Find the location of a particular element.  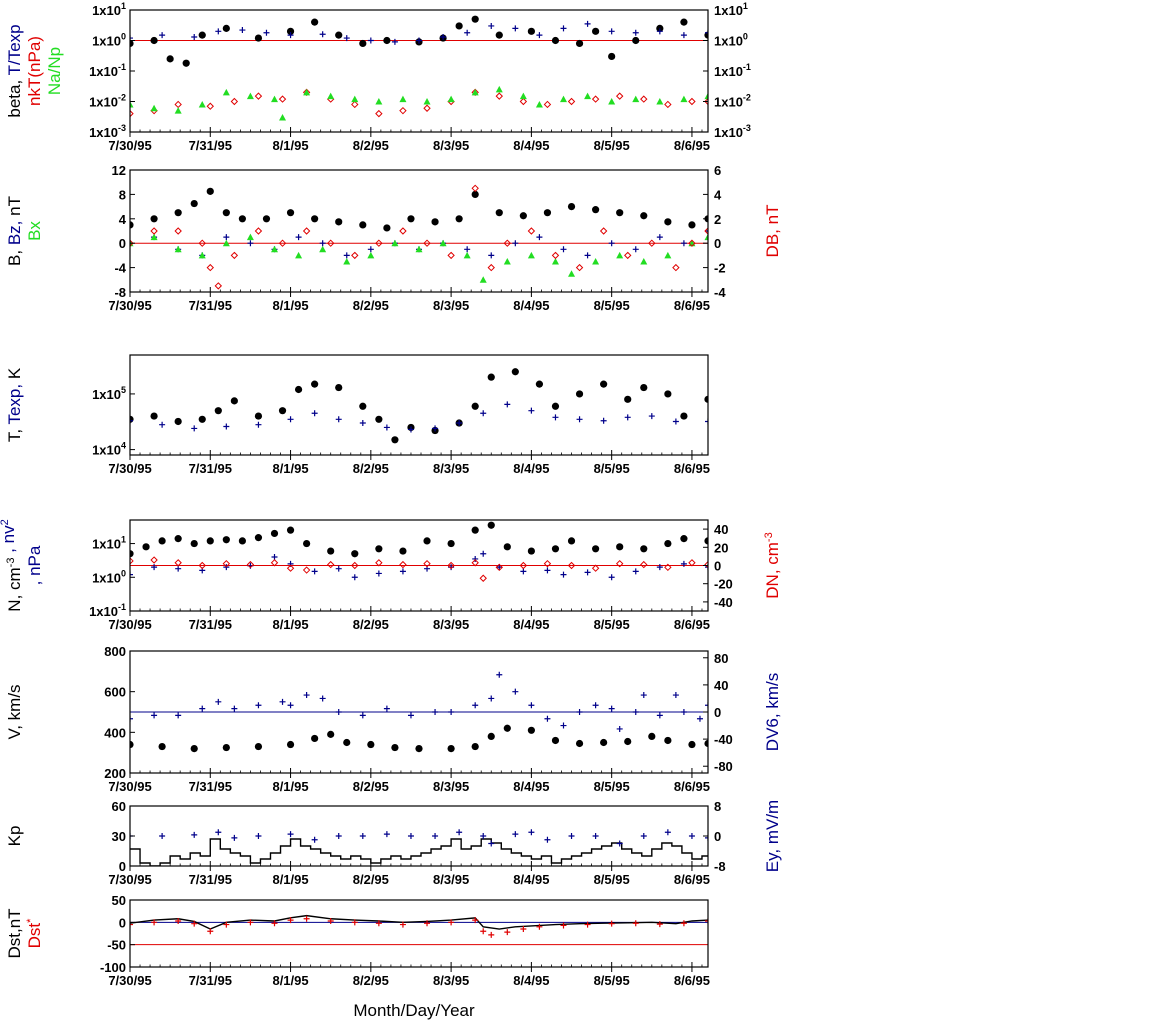

y-tick-label: 200 is located at coordinates (115, 773).